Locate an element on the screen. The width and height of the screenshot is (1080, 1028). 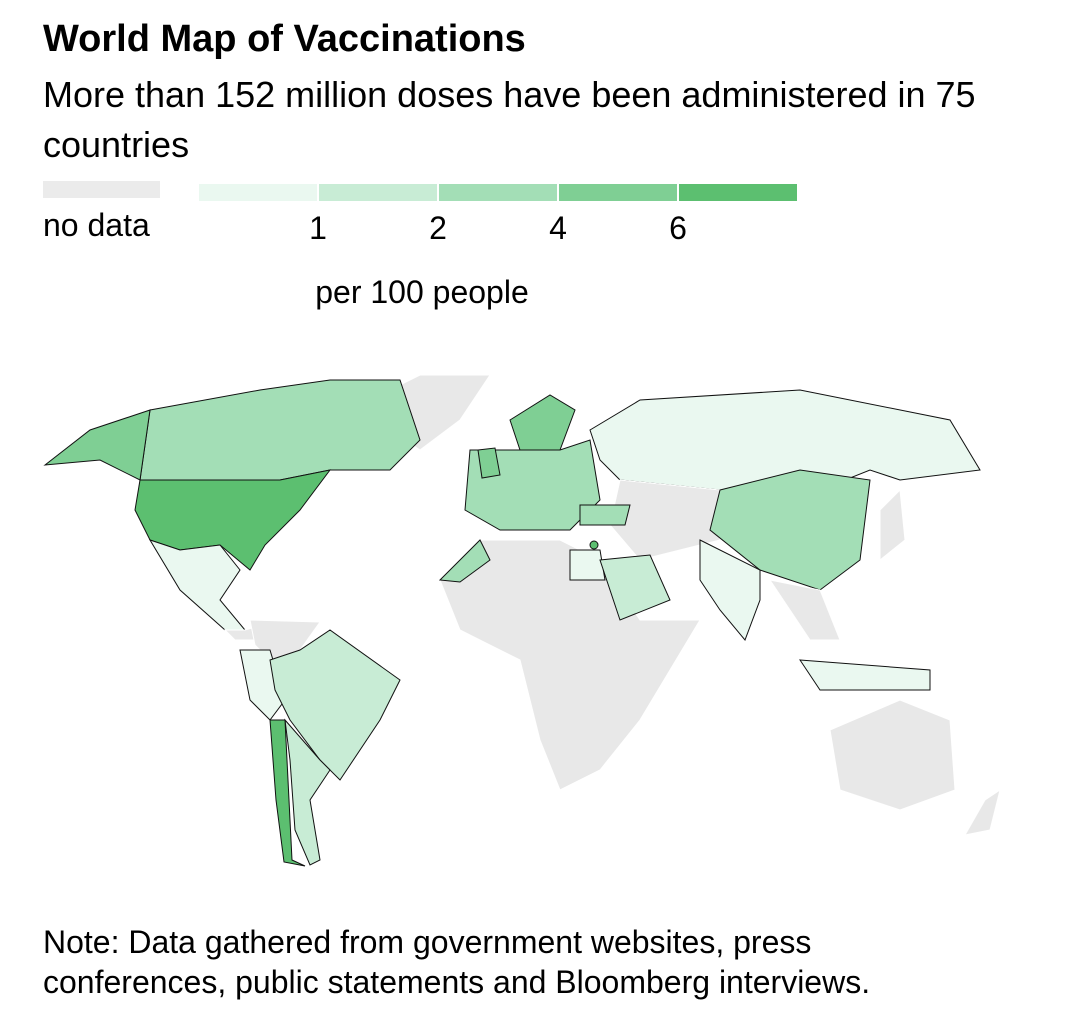
title: World Map of Vaccinations is located at coordinates (284, 39).